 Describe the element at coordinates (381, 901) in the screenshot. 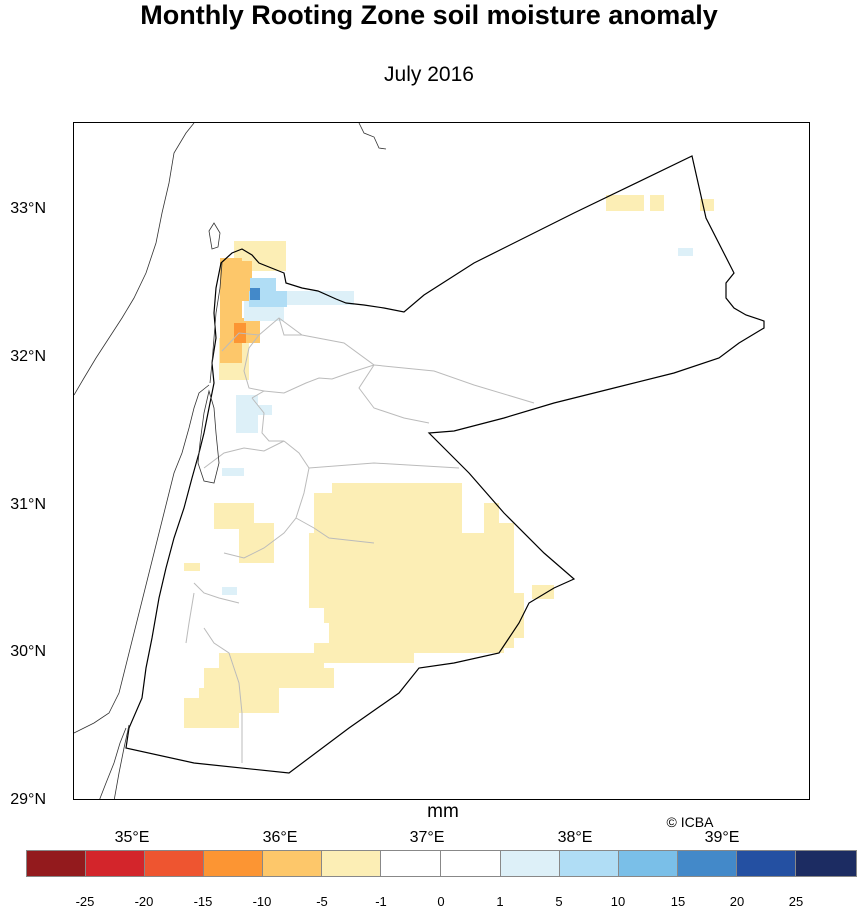

I see `legend-label: -1` at that location.